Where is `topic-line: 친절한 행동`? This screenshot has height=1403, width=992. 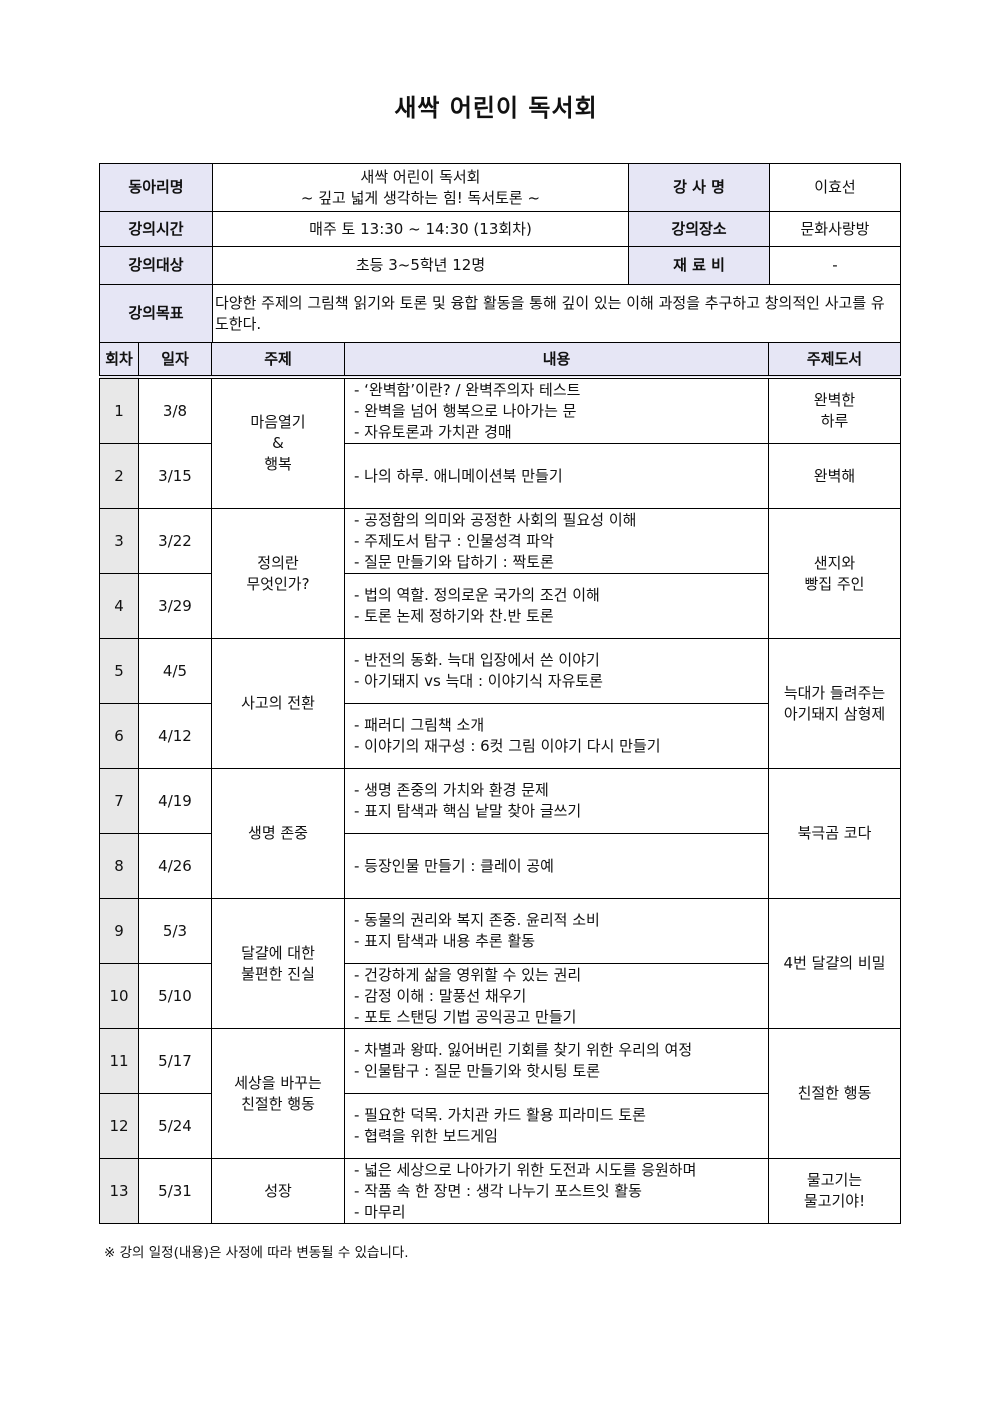
topic-line: 친절한 행동 is located at coordinates (278, 1103).